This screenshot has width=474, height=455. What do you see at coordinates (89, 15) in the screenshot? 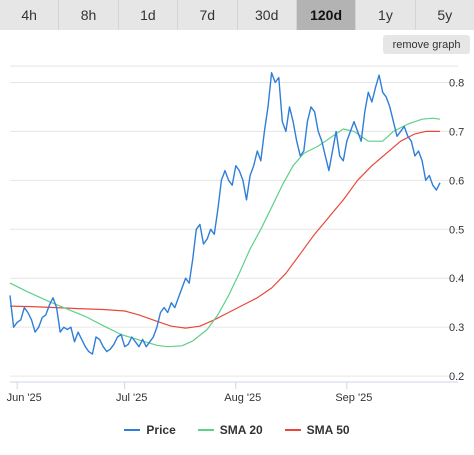
I see `range-button-8h: 8h` at bounding box center [89, 15].